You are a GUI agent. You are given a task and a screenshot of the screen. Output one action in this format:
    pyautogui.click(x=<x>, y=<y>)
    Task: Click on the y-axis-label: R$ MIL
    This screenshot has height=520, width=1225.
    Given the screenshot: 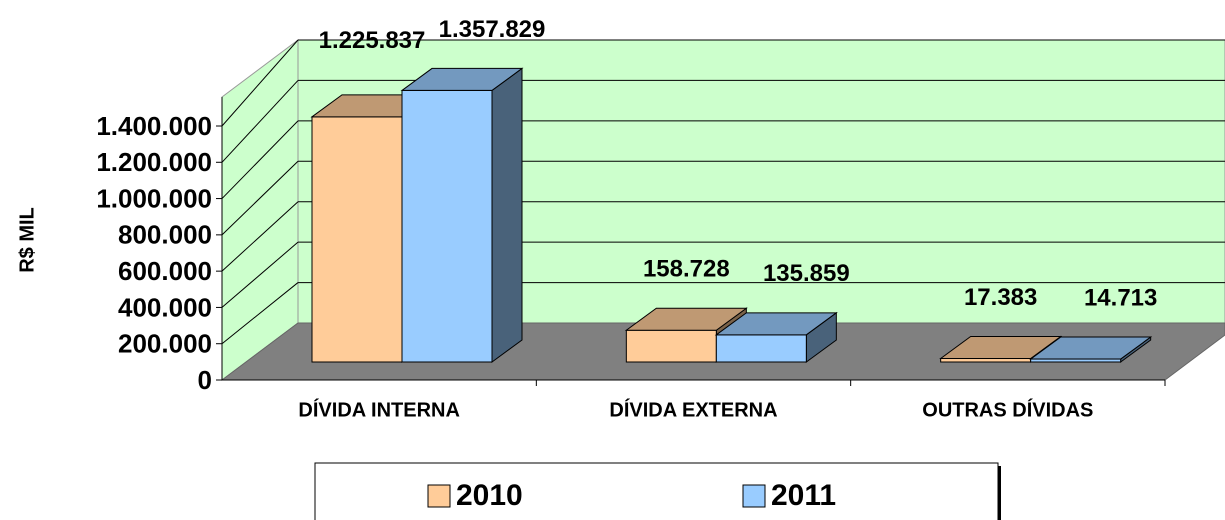 What is the action you would take?
    pyautogui.click(x=27, y=240)
    